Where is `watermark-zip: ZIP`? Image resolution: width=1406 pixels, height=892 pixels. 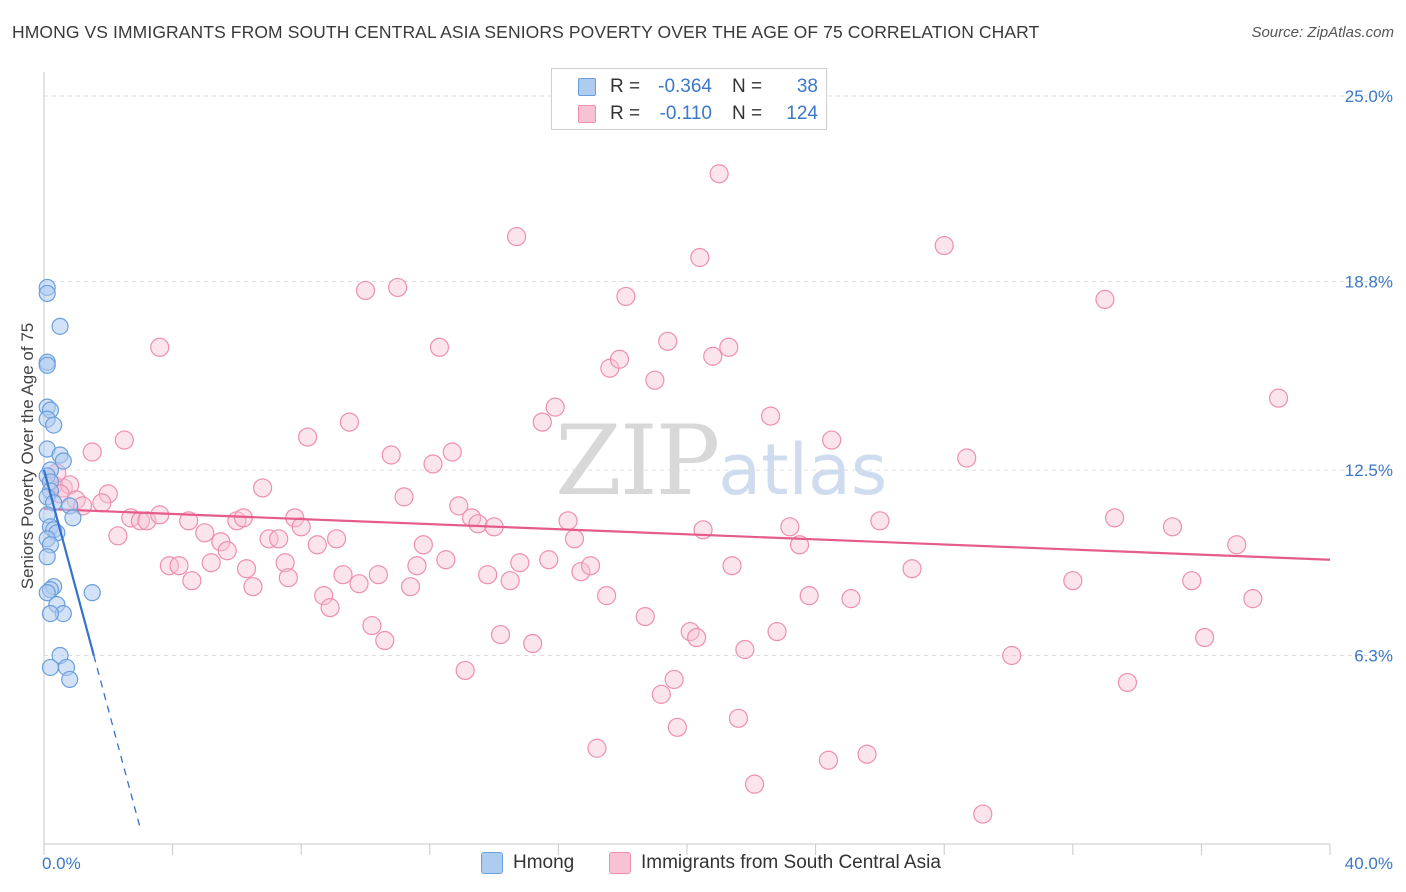
watermark-zip: ZIP is located at coordinates (637, 461).